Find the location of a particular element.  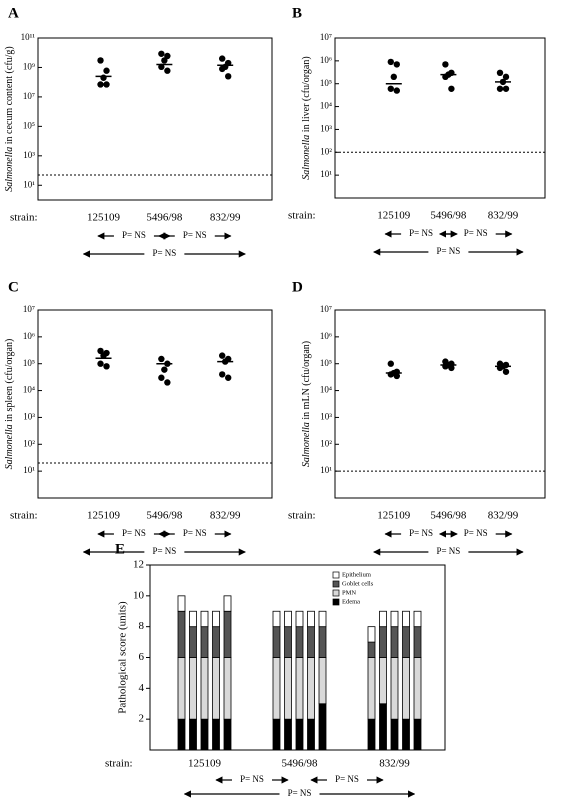

y-axis-label-part: Salmonella is located at coordinates (9, 169).